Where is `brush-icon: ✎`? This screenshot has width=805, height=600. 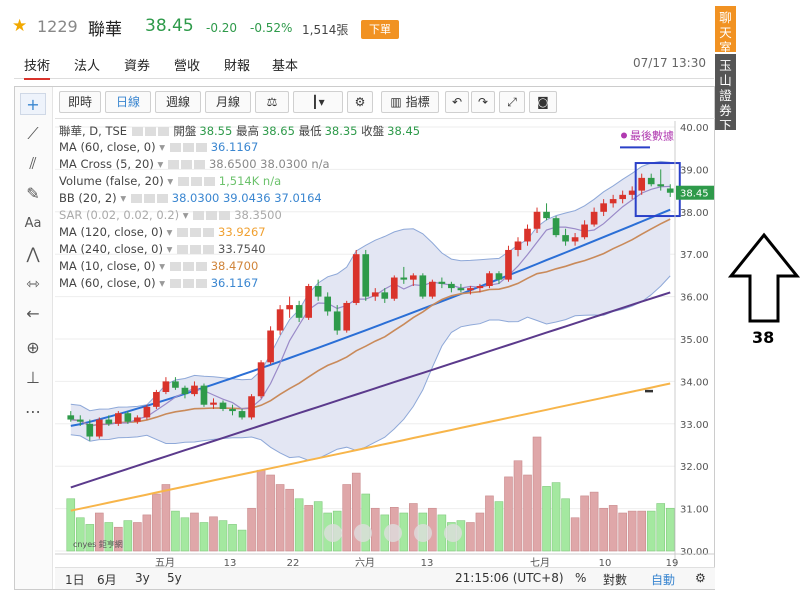
brush-icon: ✎ is located at coordinates (33, 193).